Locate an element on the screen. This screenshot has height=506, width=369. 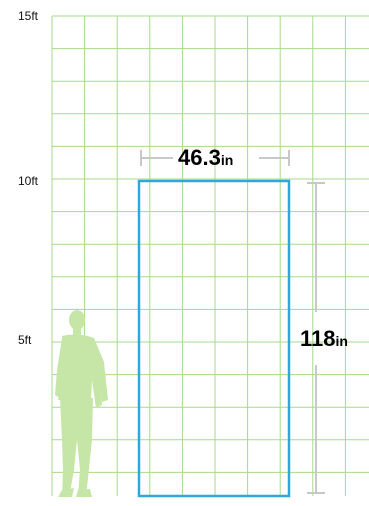
scale-label-5ft: 5ft is located at coordinates (25, 340).